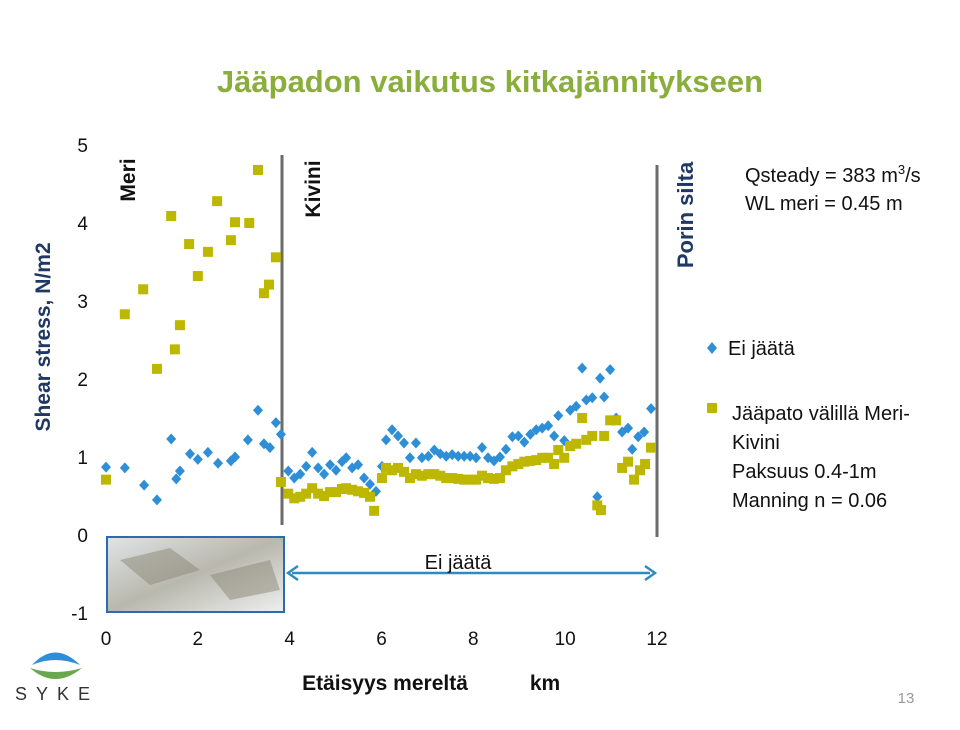 The image size is (960, 730). What do you see at coordinates (82, 380) in the screenshot?
I see `y-tick-label: 2` at bounding box center [82, 380].